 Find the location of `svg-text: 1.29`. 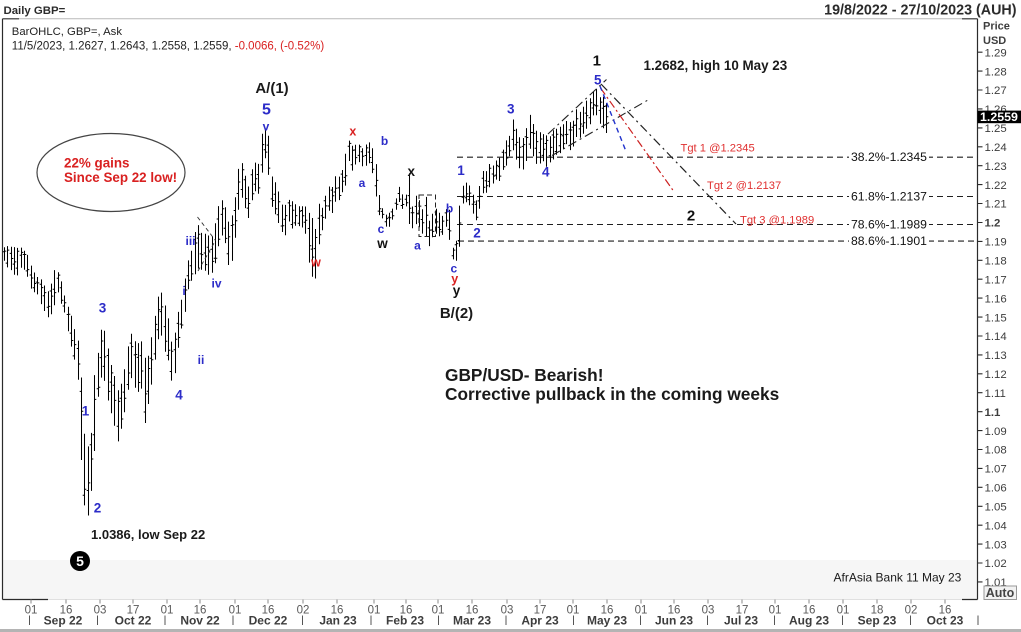

svg-text: 1.29 is located at coordinates (996, 53).